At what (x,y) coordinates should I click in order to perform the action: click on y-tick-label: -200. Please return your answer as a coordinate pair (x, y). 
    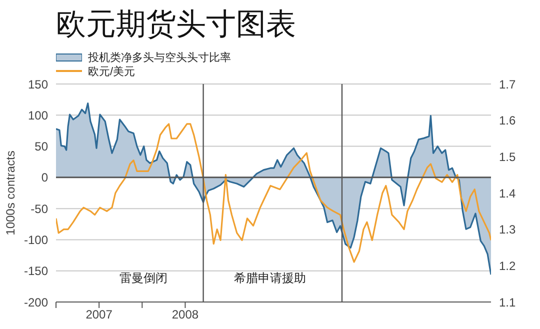
    Looking at the image, I should click on (36, 302).